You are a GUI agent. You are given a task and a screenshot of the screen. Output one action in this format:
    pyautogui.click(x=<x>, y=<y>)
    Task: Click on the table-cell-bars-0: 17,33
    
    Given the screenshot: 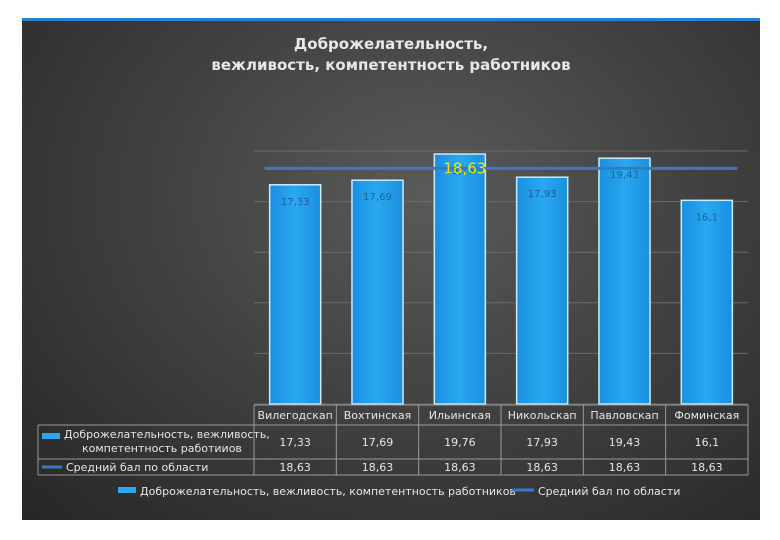 What is the action you would take?
    pyautogui.click(x=295, y=442)
    